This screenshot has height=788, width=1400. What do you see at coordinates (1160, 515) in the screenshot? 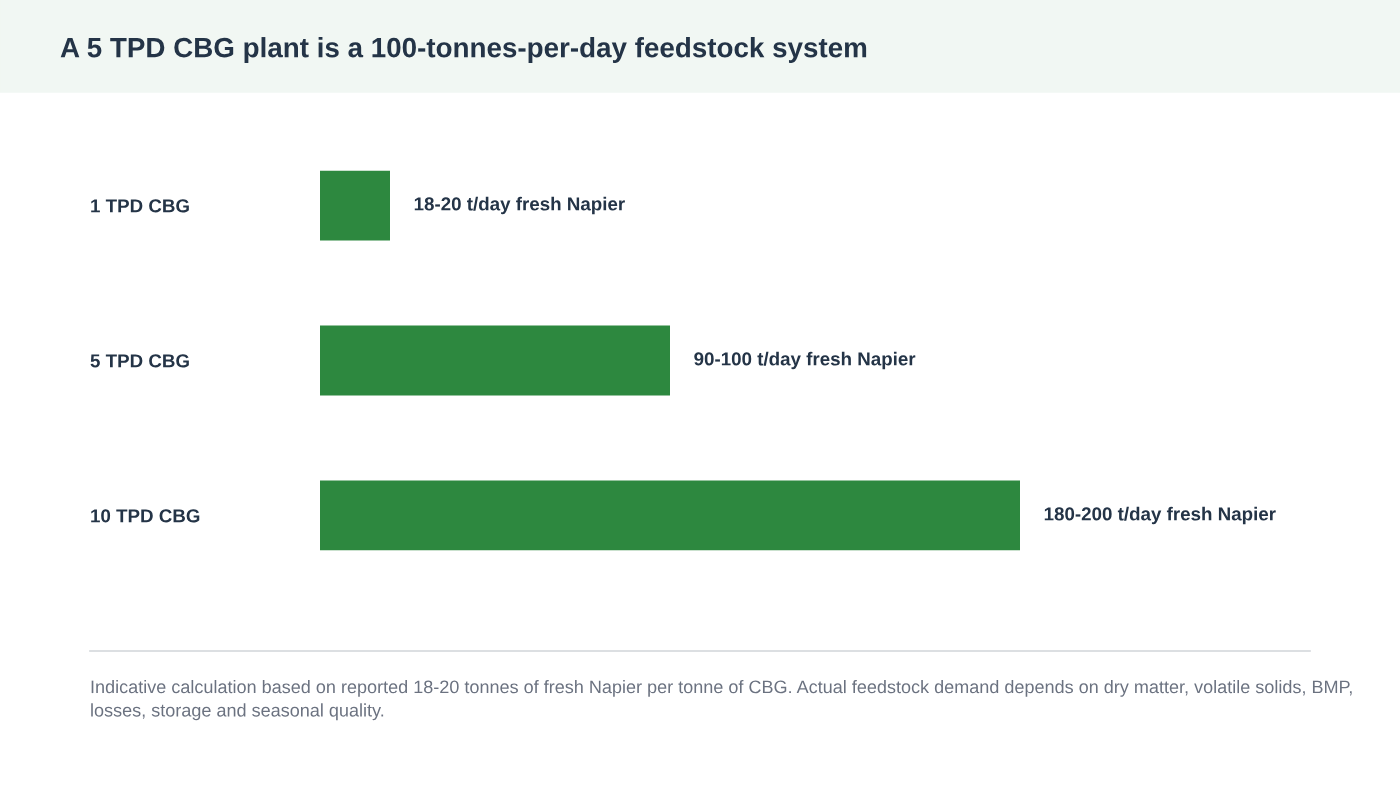
I see `data-label: 180-200 t/day fresh Napier` at bounding box center [1160, 515].